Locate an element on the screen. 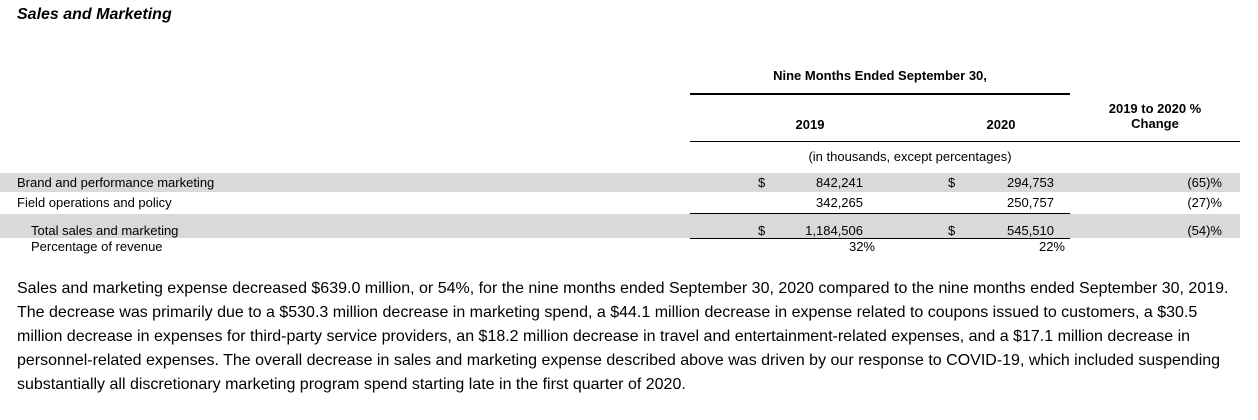  subtotal-rule-2019 is located at coordinates (785, 213).